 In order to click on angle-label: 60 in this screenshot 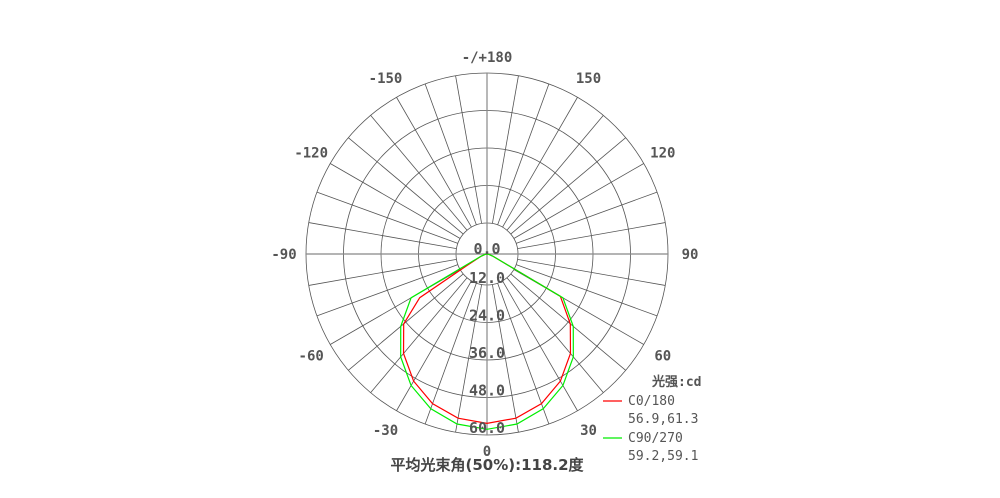, I will do `click(662, 357)`.